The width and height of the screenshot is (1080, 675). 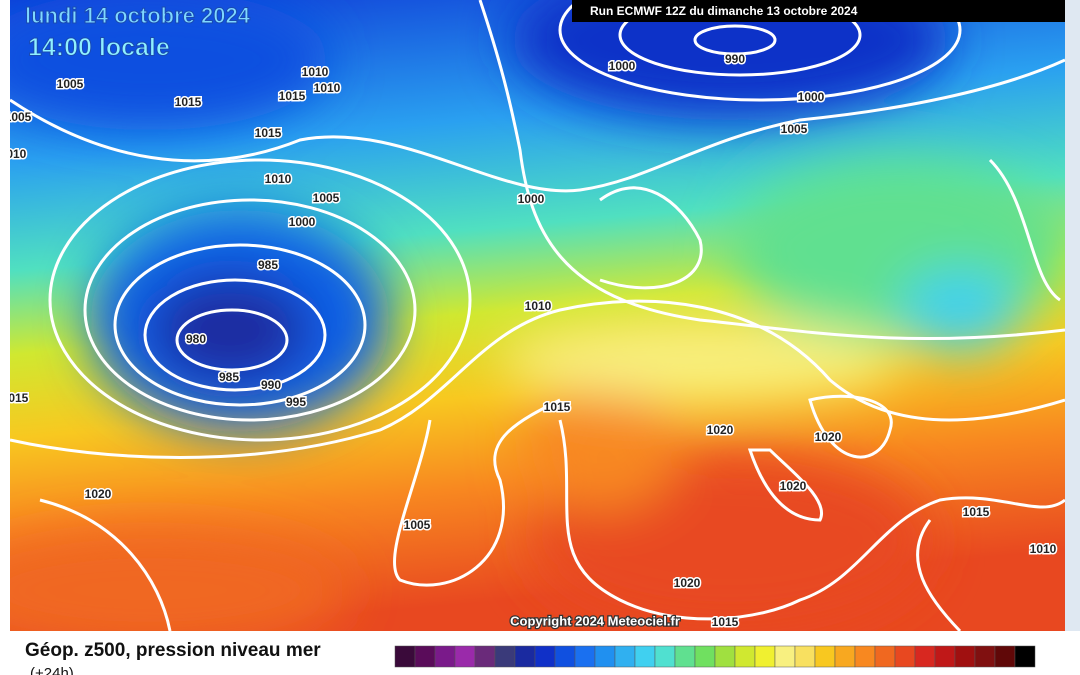 I want to click on legend-title: Géop. z500, pression niveau mer, so click(x=173, y=650).